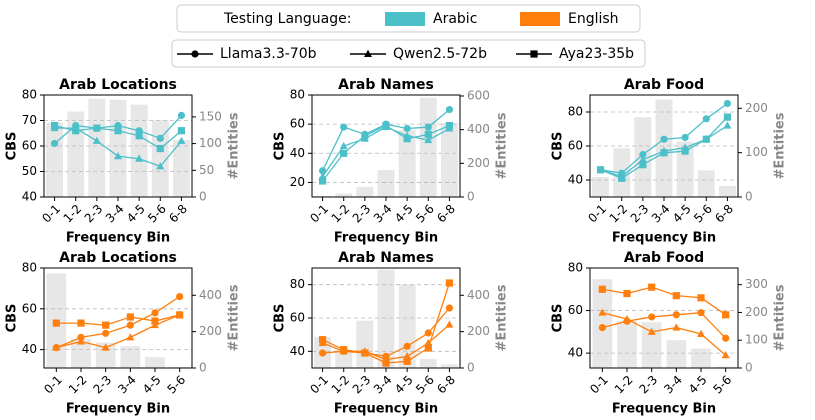  Describe the element at coordinates (640, 214) in the screenshot. I see `x-tick-label: 2-3` at that location.